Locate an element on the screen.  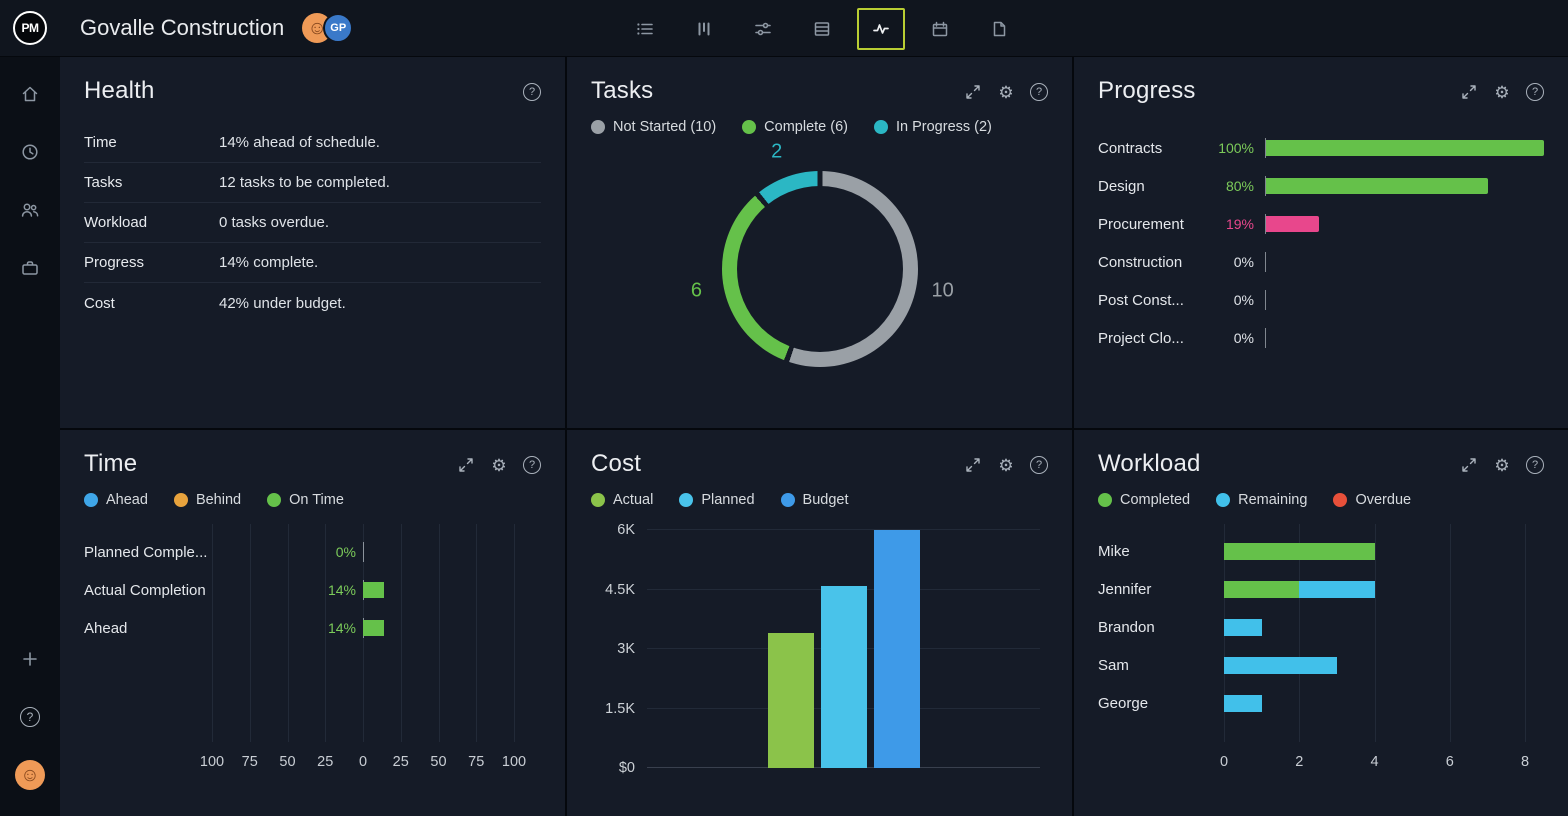
dashboard-view-icon is located at coordinates (881, 28).